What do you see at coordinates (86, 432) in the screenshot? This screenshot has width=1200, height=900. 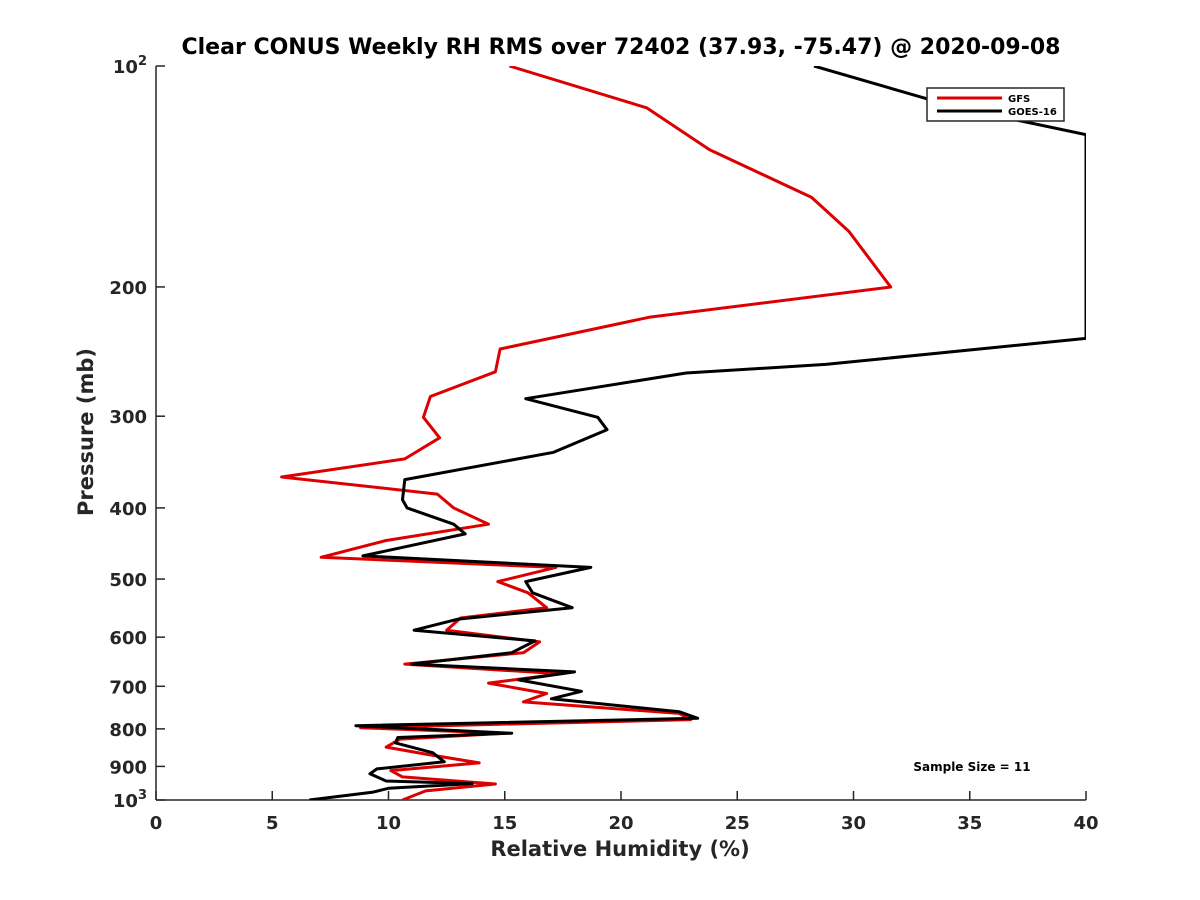 I see `y-axis-label: Pressure (mb)` at bounding box center [86, 432].